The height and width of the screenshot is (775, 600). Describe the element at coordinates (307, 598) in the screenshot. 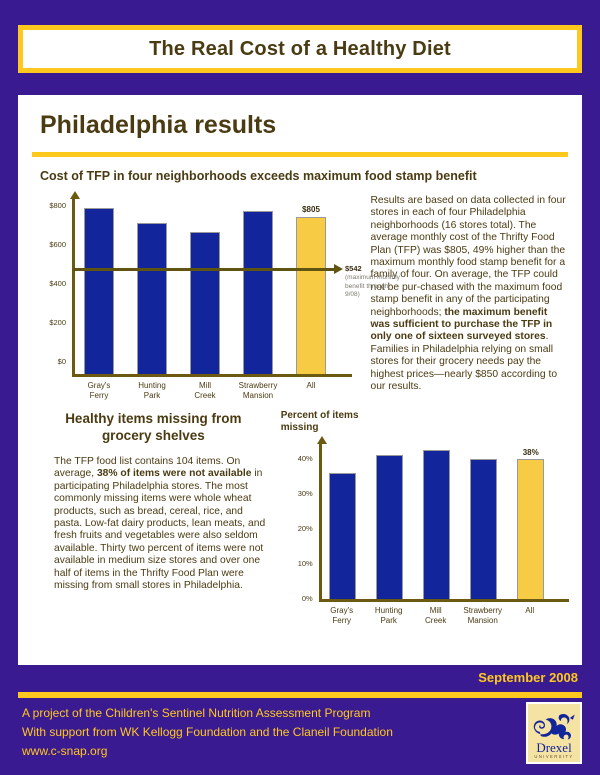

I see `chart2-ytick-0: 0%` at that location.